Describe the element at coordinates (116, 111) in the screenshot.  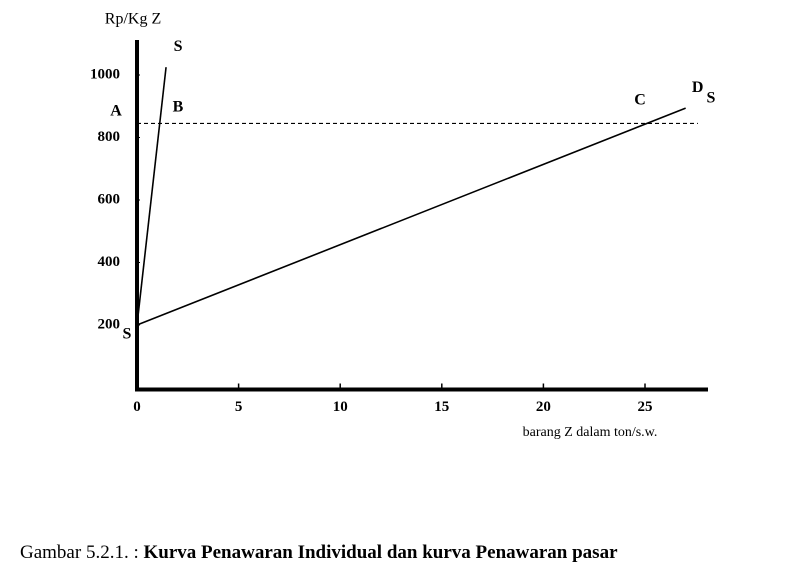
I see `annotation: A` at that location.